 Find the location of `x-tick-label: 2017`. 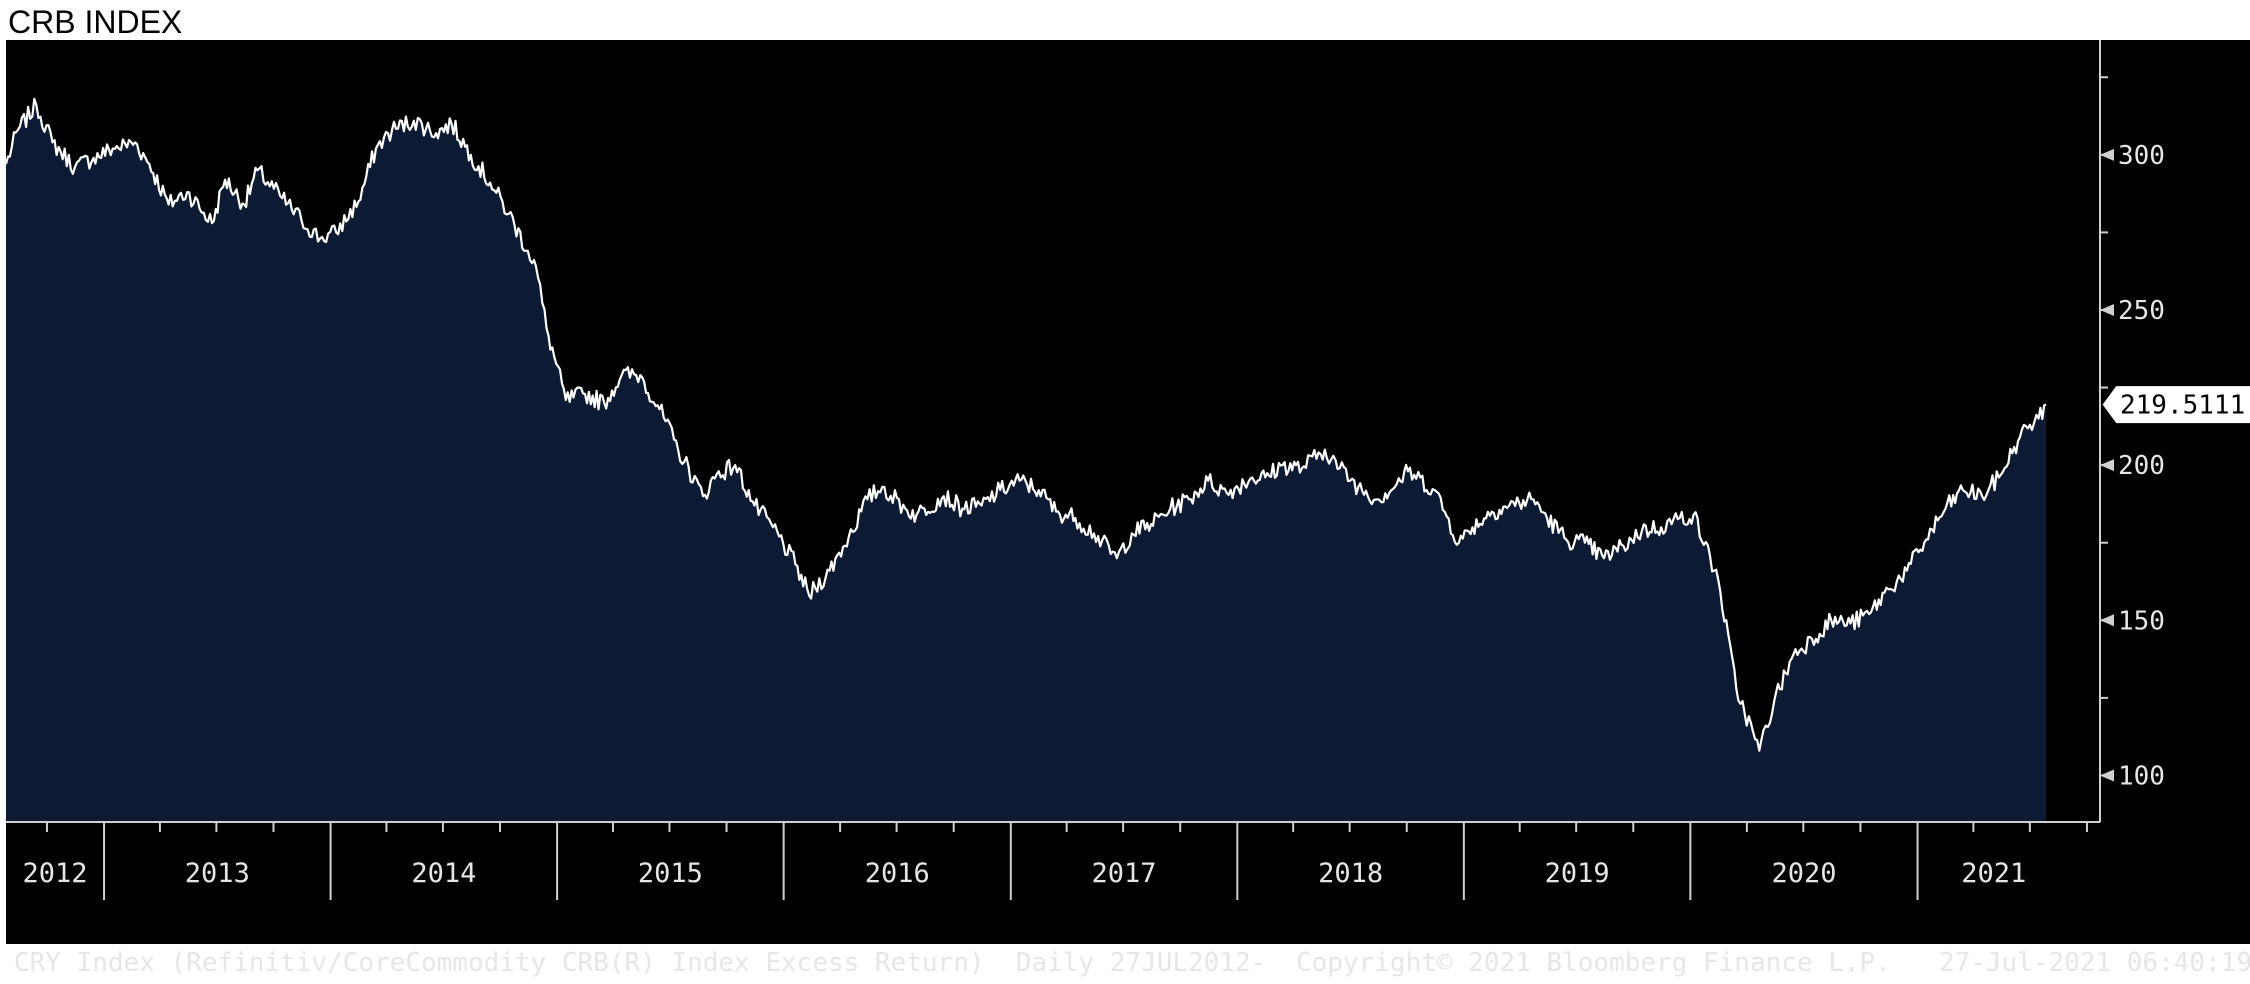

x-tick-label: 2017 is located at coordinates (1124, 873).